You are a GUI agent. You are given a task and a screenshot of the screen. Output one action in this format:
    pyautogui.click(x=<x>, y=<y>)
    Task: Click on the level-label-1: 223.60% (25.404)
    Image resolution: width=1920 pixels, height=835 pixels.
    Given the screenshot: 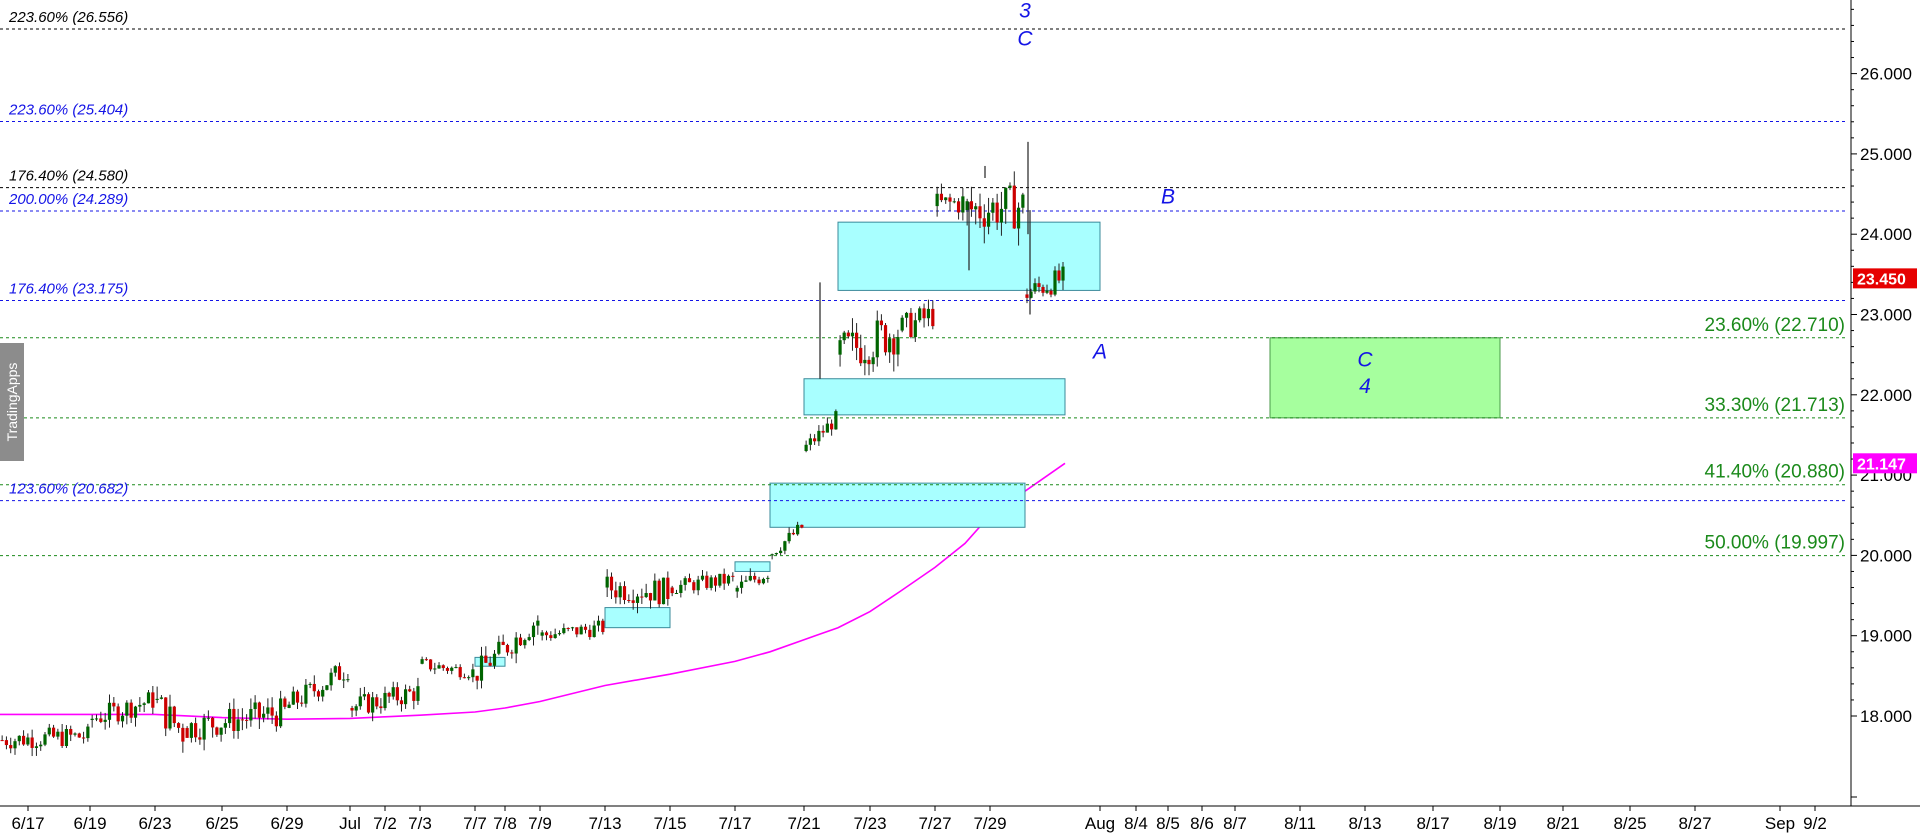 What is the action you would take?
    pyautogui.click(x=68, y=109)
    